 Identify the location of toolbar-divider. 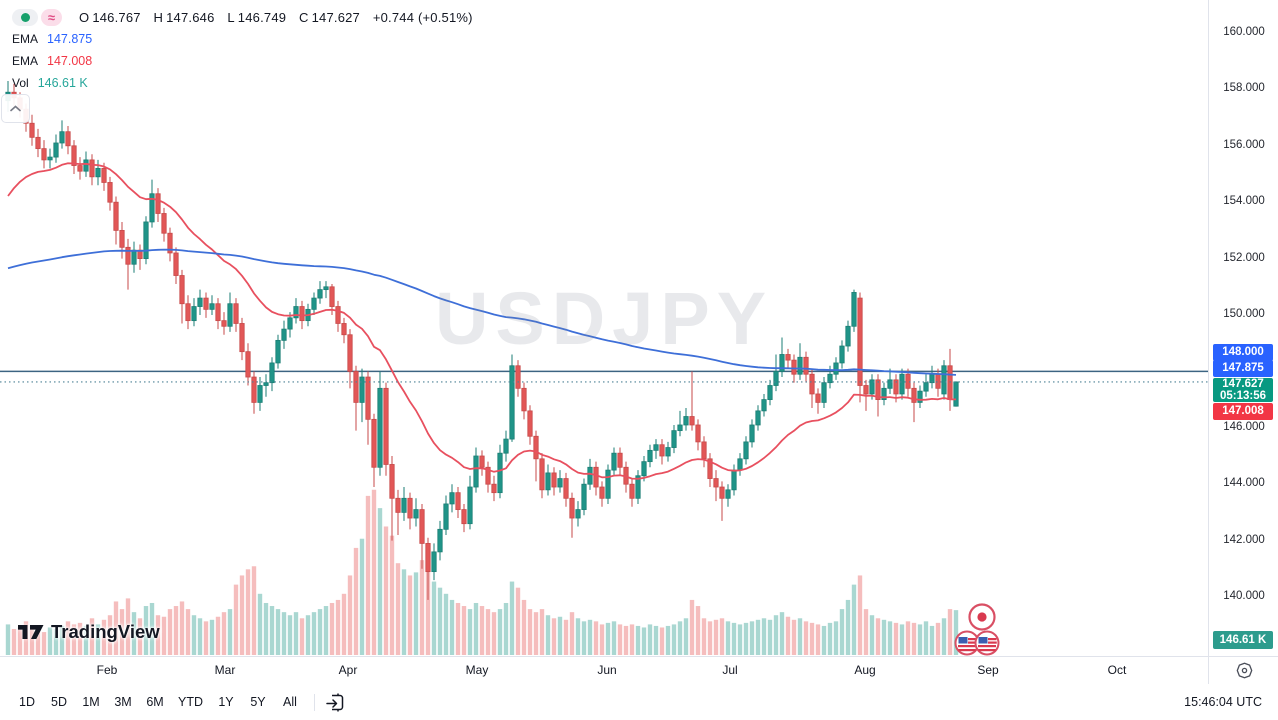
(314, 702).